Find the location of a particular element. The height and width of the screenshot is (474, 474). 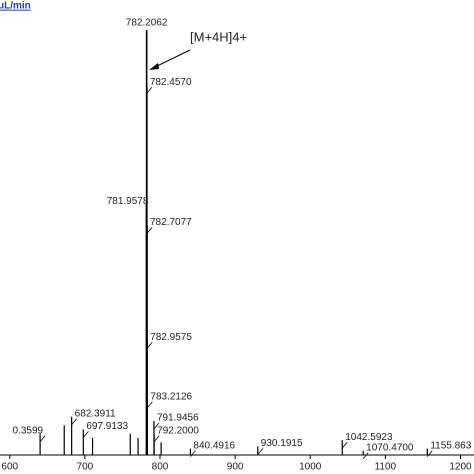

x-tick-label: 900 is located at coordinates (235, 467).